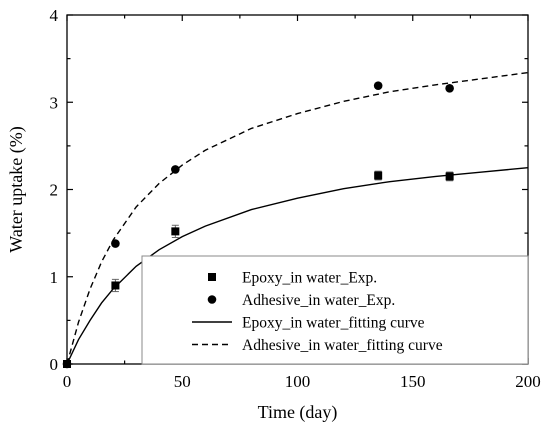 Image resolution: width=550 pixels, height=433 pixels. Describe the element at coordinates (54, 364) in the screenshot. I see `y-tick-label: 0` at that location.